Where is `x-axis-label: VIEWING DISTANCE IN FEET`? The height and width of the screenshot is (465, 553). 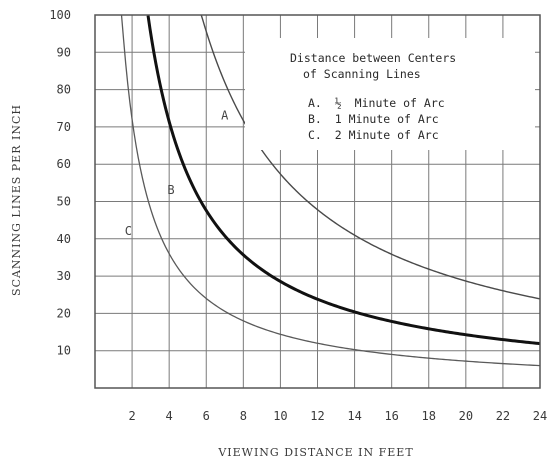
x-axis-label: VIEWING DISTANCE IN FEET is located at coordinates (315, 452).